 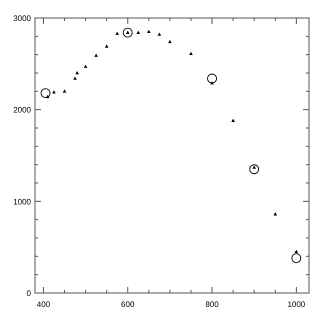 I want to click on x-tick-label: 600, so click(x=128, y=304).